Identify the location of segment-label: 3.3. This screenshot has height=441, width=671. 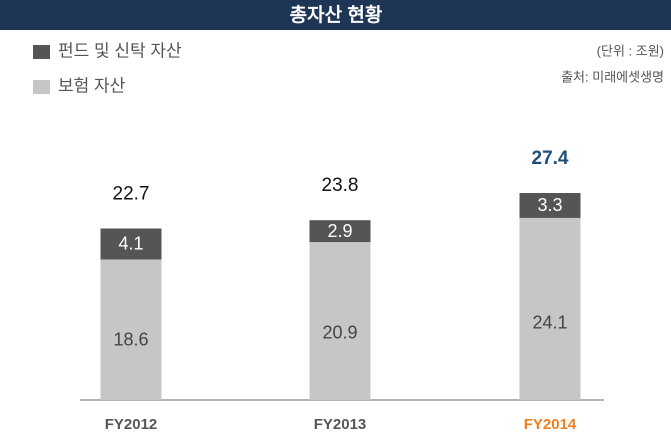
(549, 205).